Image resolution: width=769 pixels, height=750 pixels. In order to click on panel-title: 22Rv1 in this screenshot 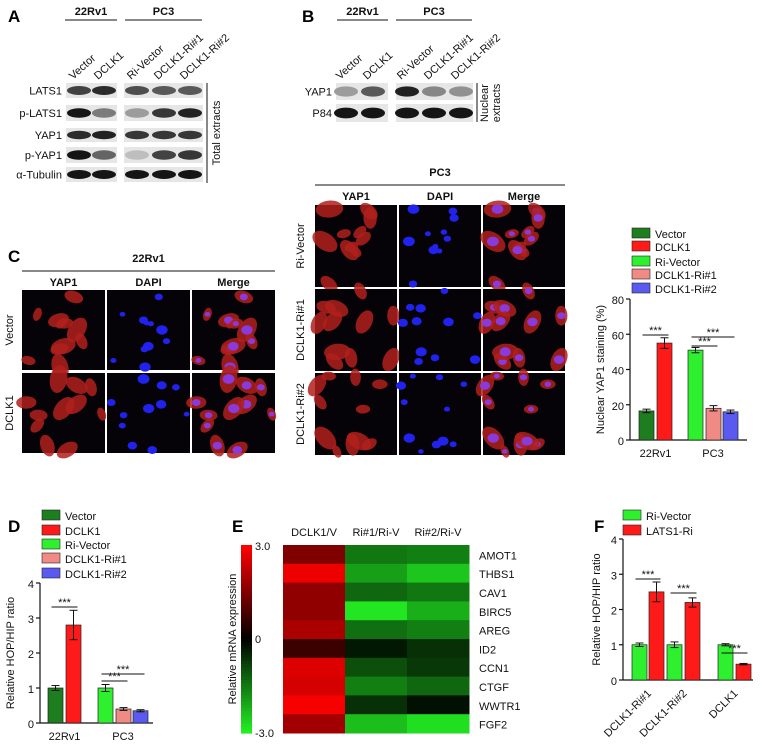, I will do `click(148, 259)`.